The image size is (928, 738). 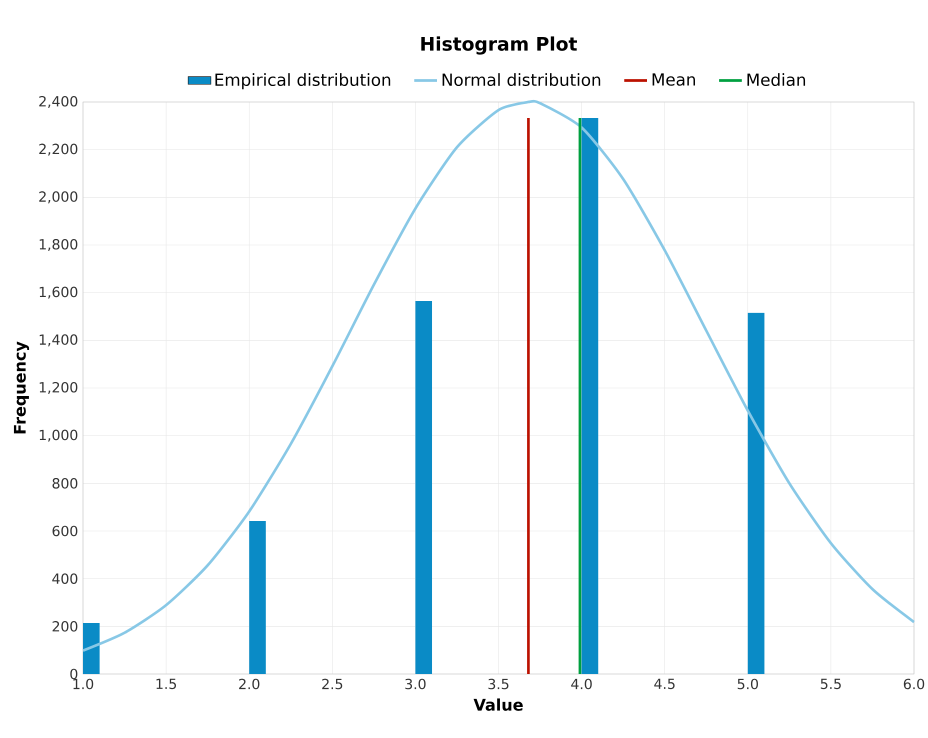 What do you see at coordinates (776, 79) in the screenshot?
I see `legend-label: Median` at bounding box center [776, 79].